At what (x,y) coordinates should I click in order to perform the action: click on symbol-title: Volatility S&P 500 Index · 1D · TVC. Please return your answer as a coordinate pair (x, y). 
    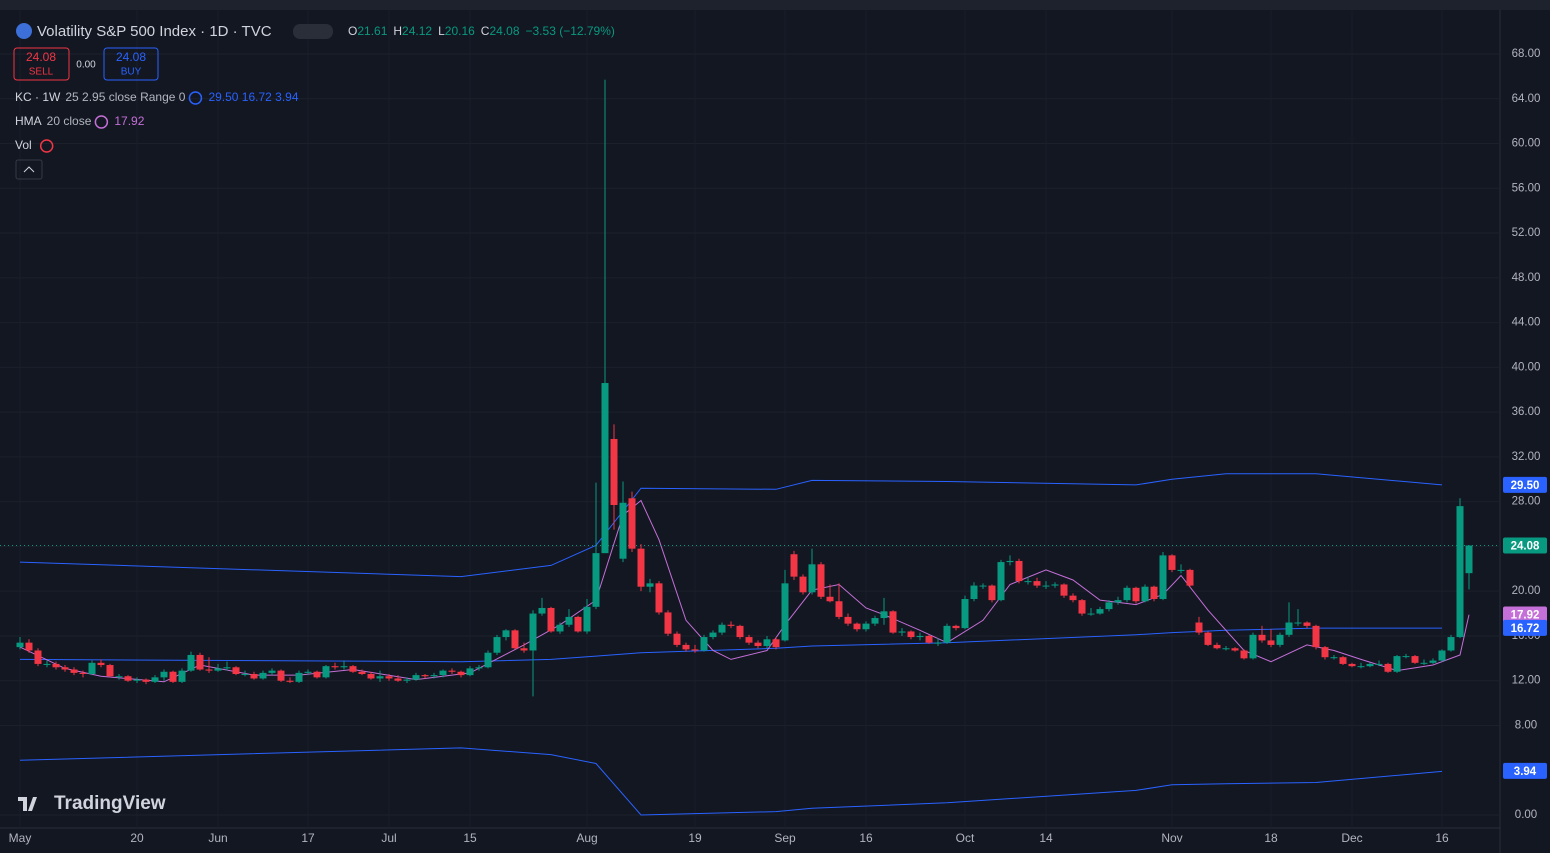
    Looking at the image, I should click on (154, 31).